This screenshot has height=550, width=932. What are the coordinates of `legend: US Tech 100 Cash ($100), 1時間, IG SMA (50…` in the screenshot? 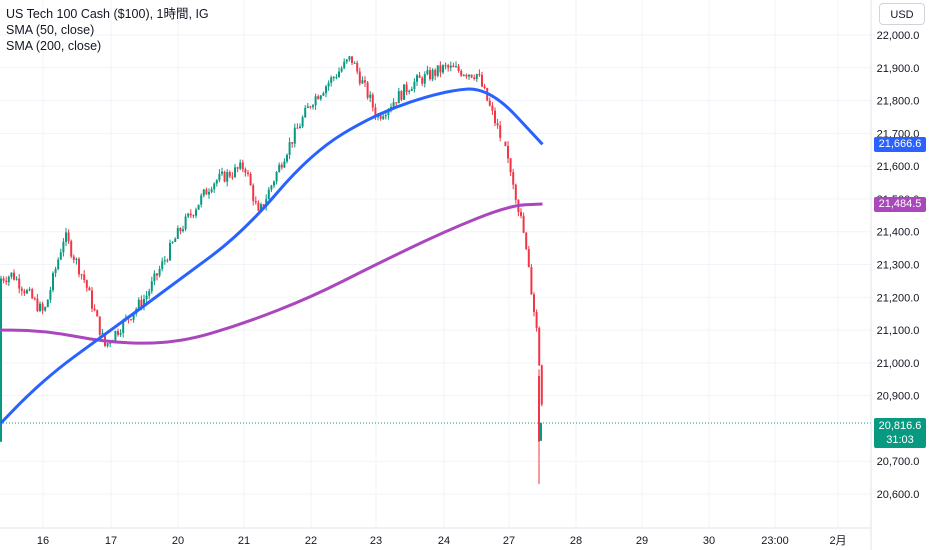 It's located at (107, 30).